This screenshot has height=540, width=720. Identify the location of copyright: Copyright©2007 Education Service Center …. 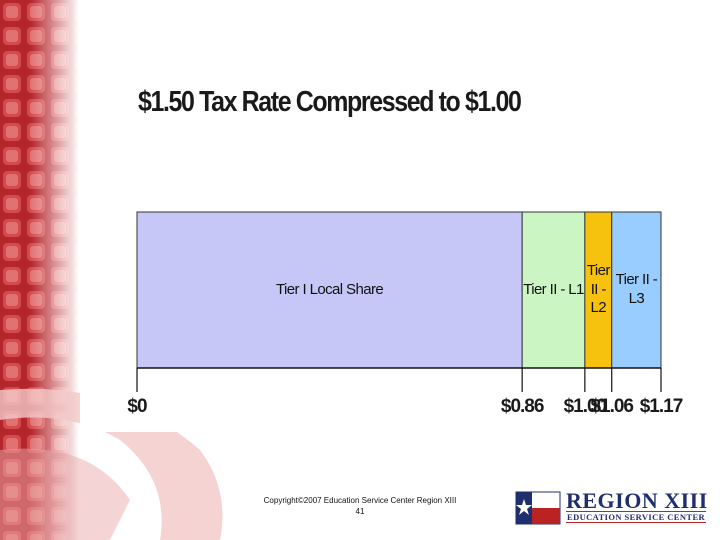
(360, 500).